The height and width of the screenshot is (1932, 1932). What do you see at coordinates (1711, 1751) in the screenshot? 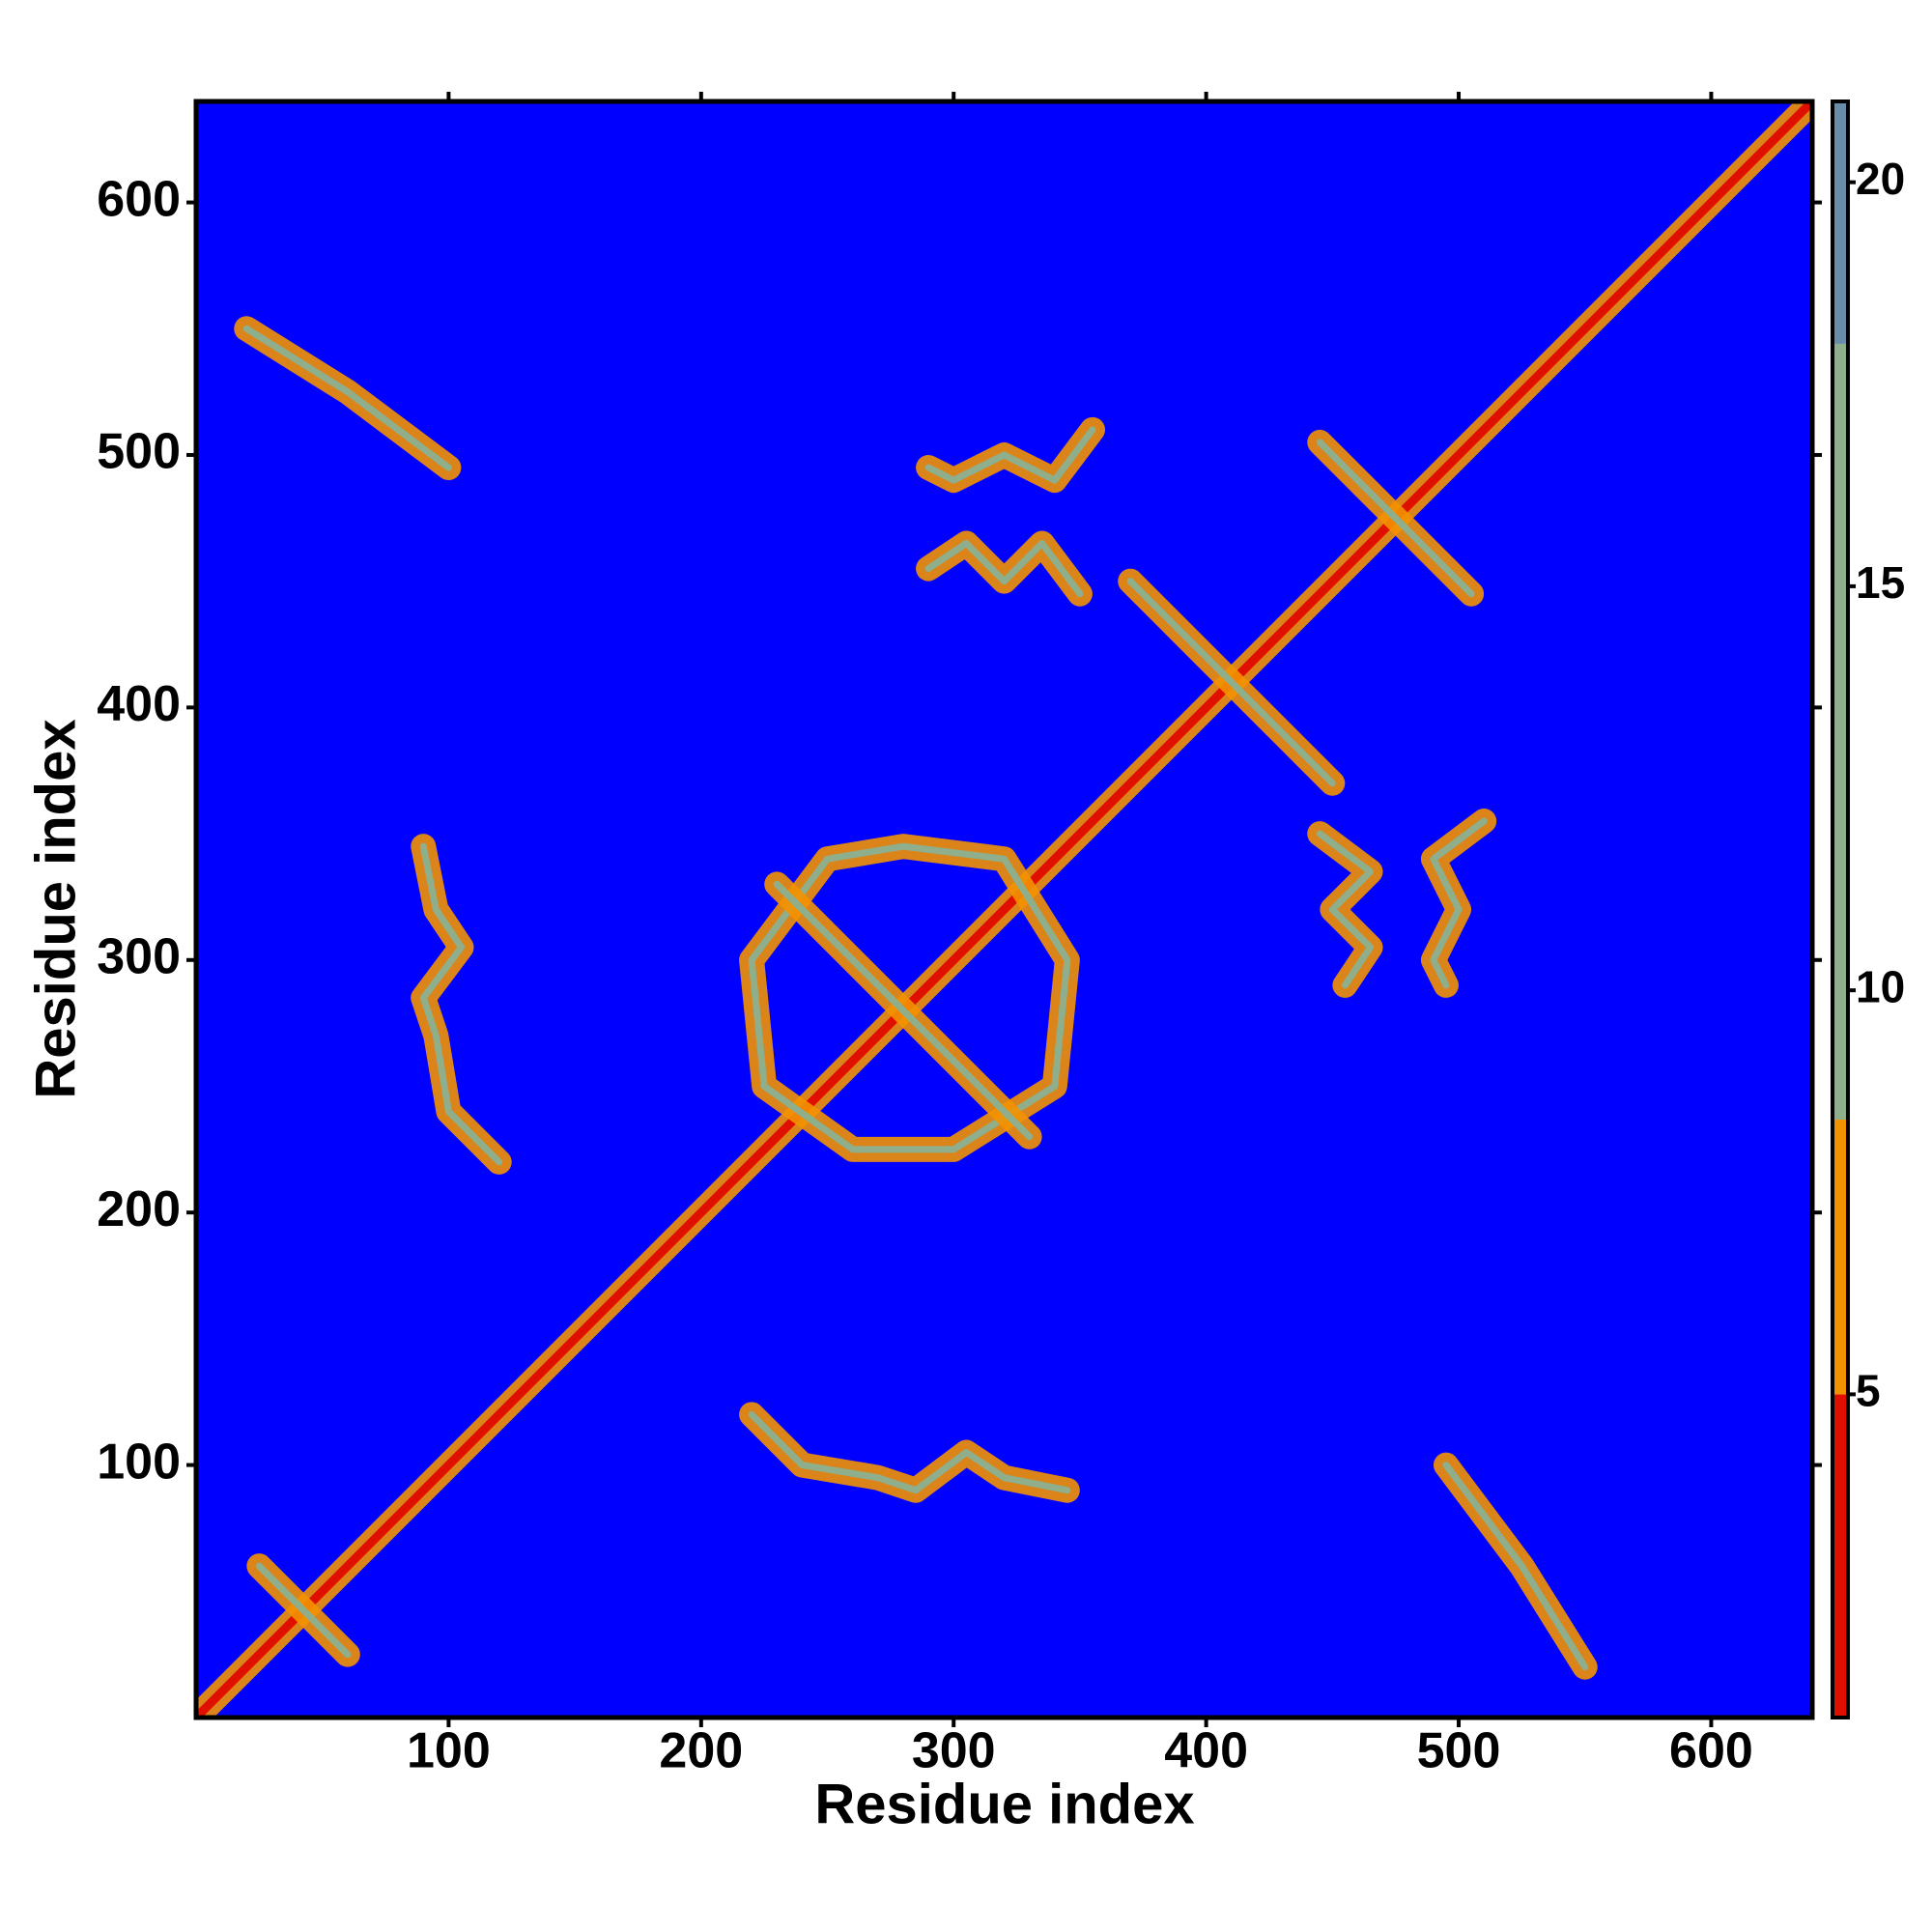
I see `x-tick-label: 600` at bounding box center [1711, 1751].